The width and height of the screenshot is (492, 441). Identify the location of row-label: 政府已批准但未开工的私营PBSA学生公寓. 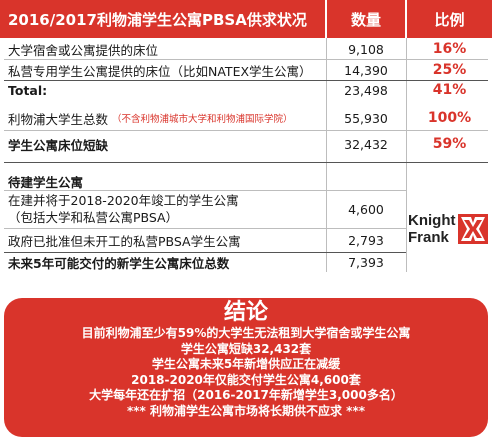
(124, 241).